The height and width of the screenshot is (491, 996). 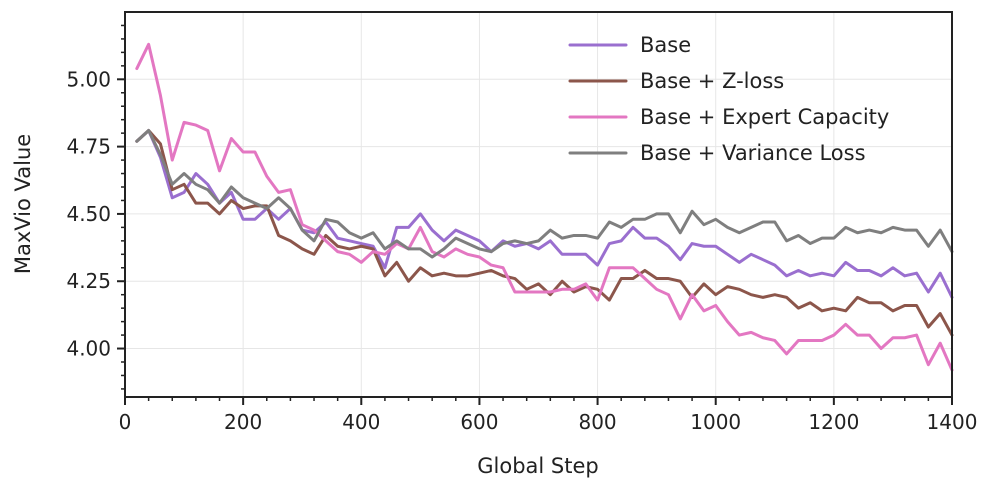 What do you see at coordinates (537, 466) in the screenshot?
I see `x-axis-title: Global Step` at bounding box center [537, 466].